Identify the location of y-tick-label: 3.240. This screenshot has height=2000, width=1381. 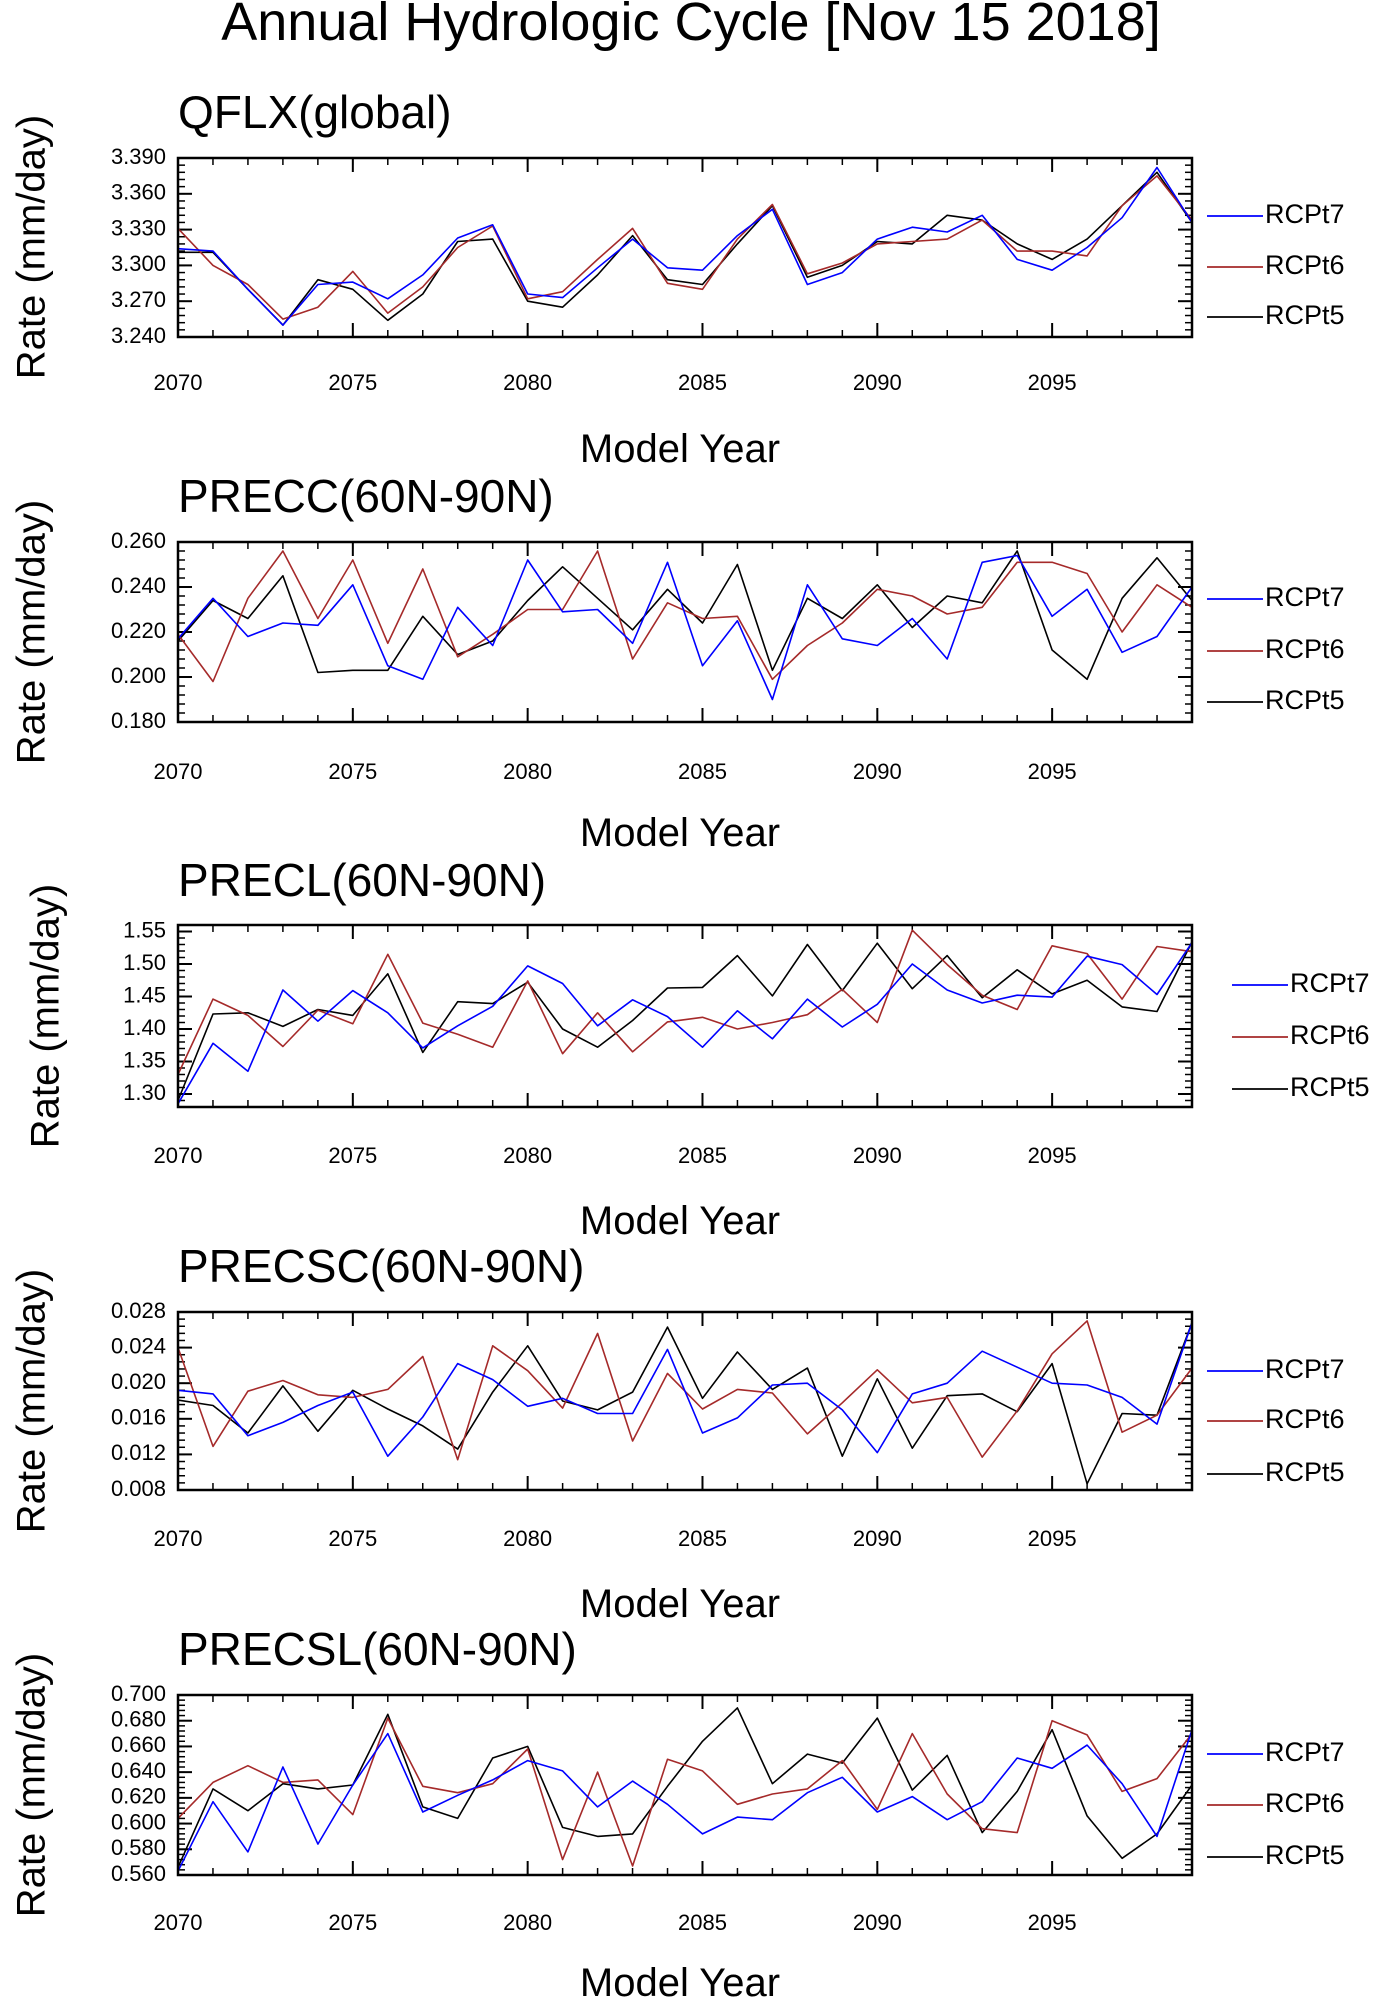
(138, 335).